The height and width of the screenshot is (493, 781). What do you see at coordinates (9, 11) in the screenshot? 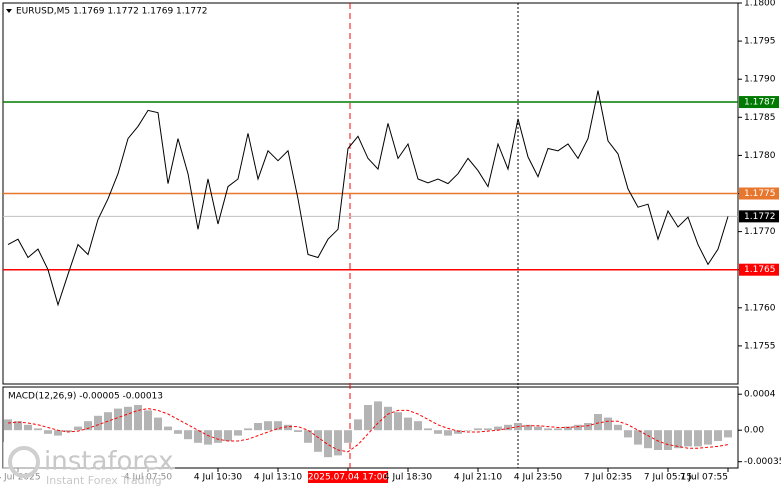
I see `menu-arrow` at bounding box center [9, 11].